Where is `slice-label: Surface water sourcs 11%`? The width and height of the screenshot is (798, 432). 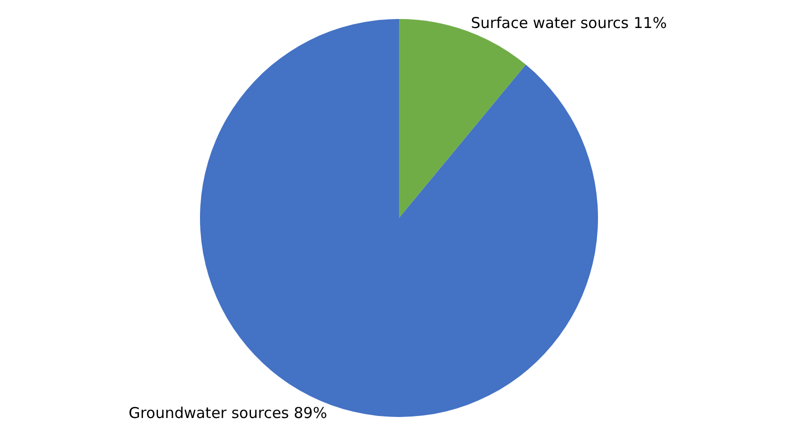
slice-label: Surface water sourcs 11% is located at coordinates (568, 23).